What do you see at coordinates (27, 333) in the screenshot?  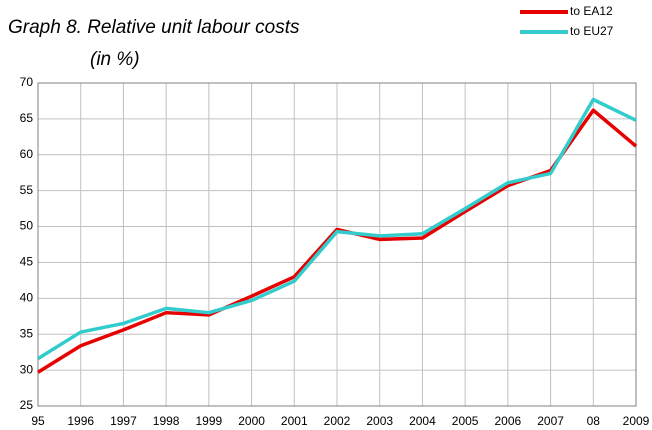 I see `y-tick-label: 35` at bounding box center [27, 333].